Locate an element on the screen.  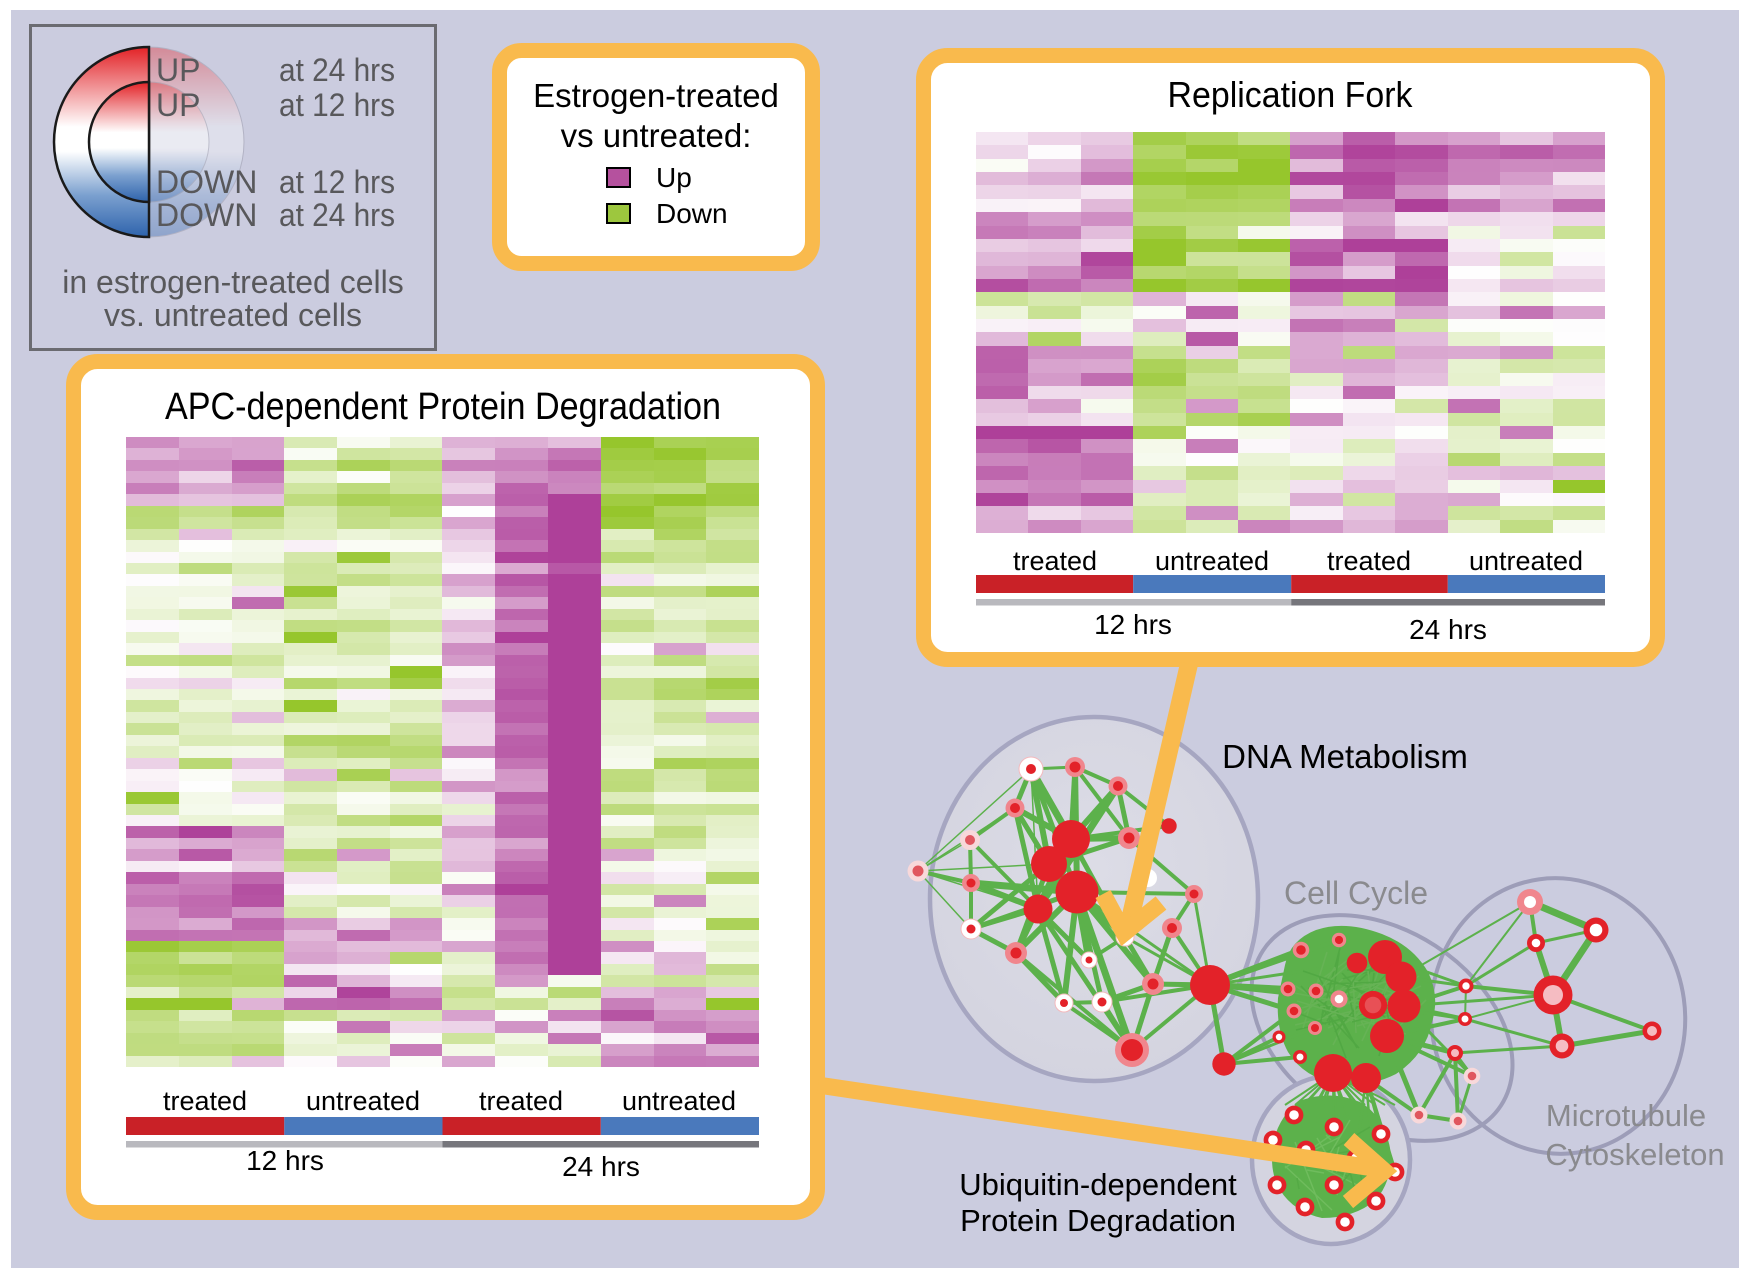
svg-text: in estrogen-treated cells is located at coordinates (233, 282).